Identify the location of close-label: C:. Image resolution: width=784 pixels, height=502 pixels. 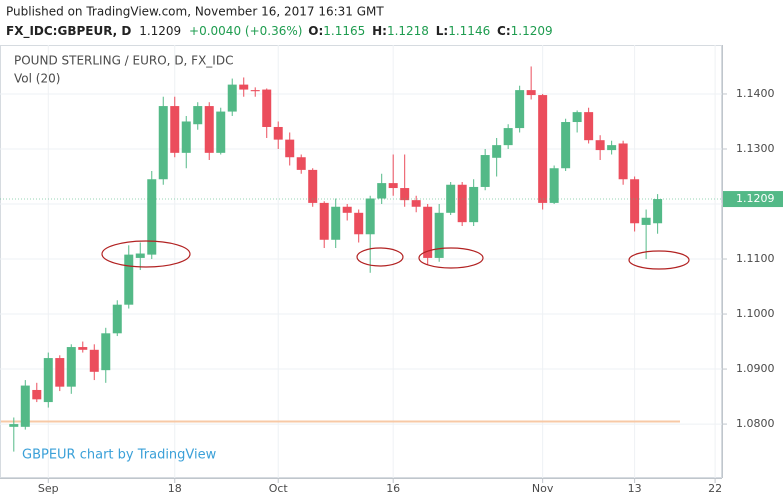
(504, 31).